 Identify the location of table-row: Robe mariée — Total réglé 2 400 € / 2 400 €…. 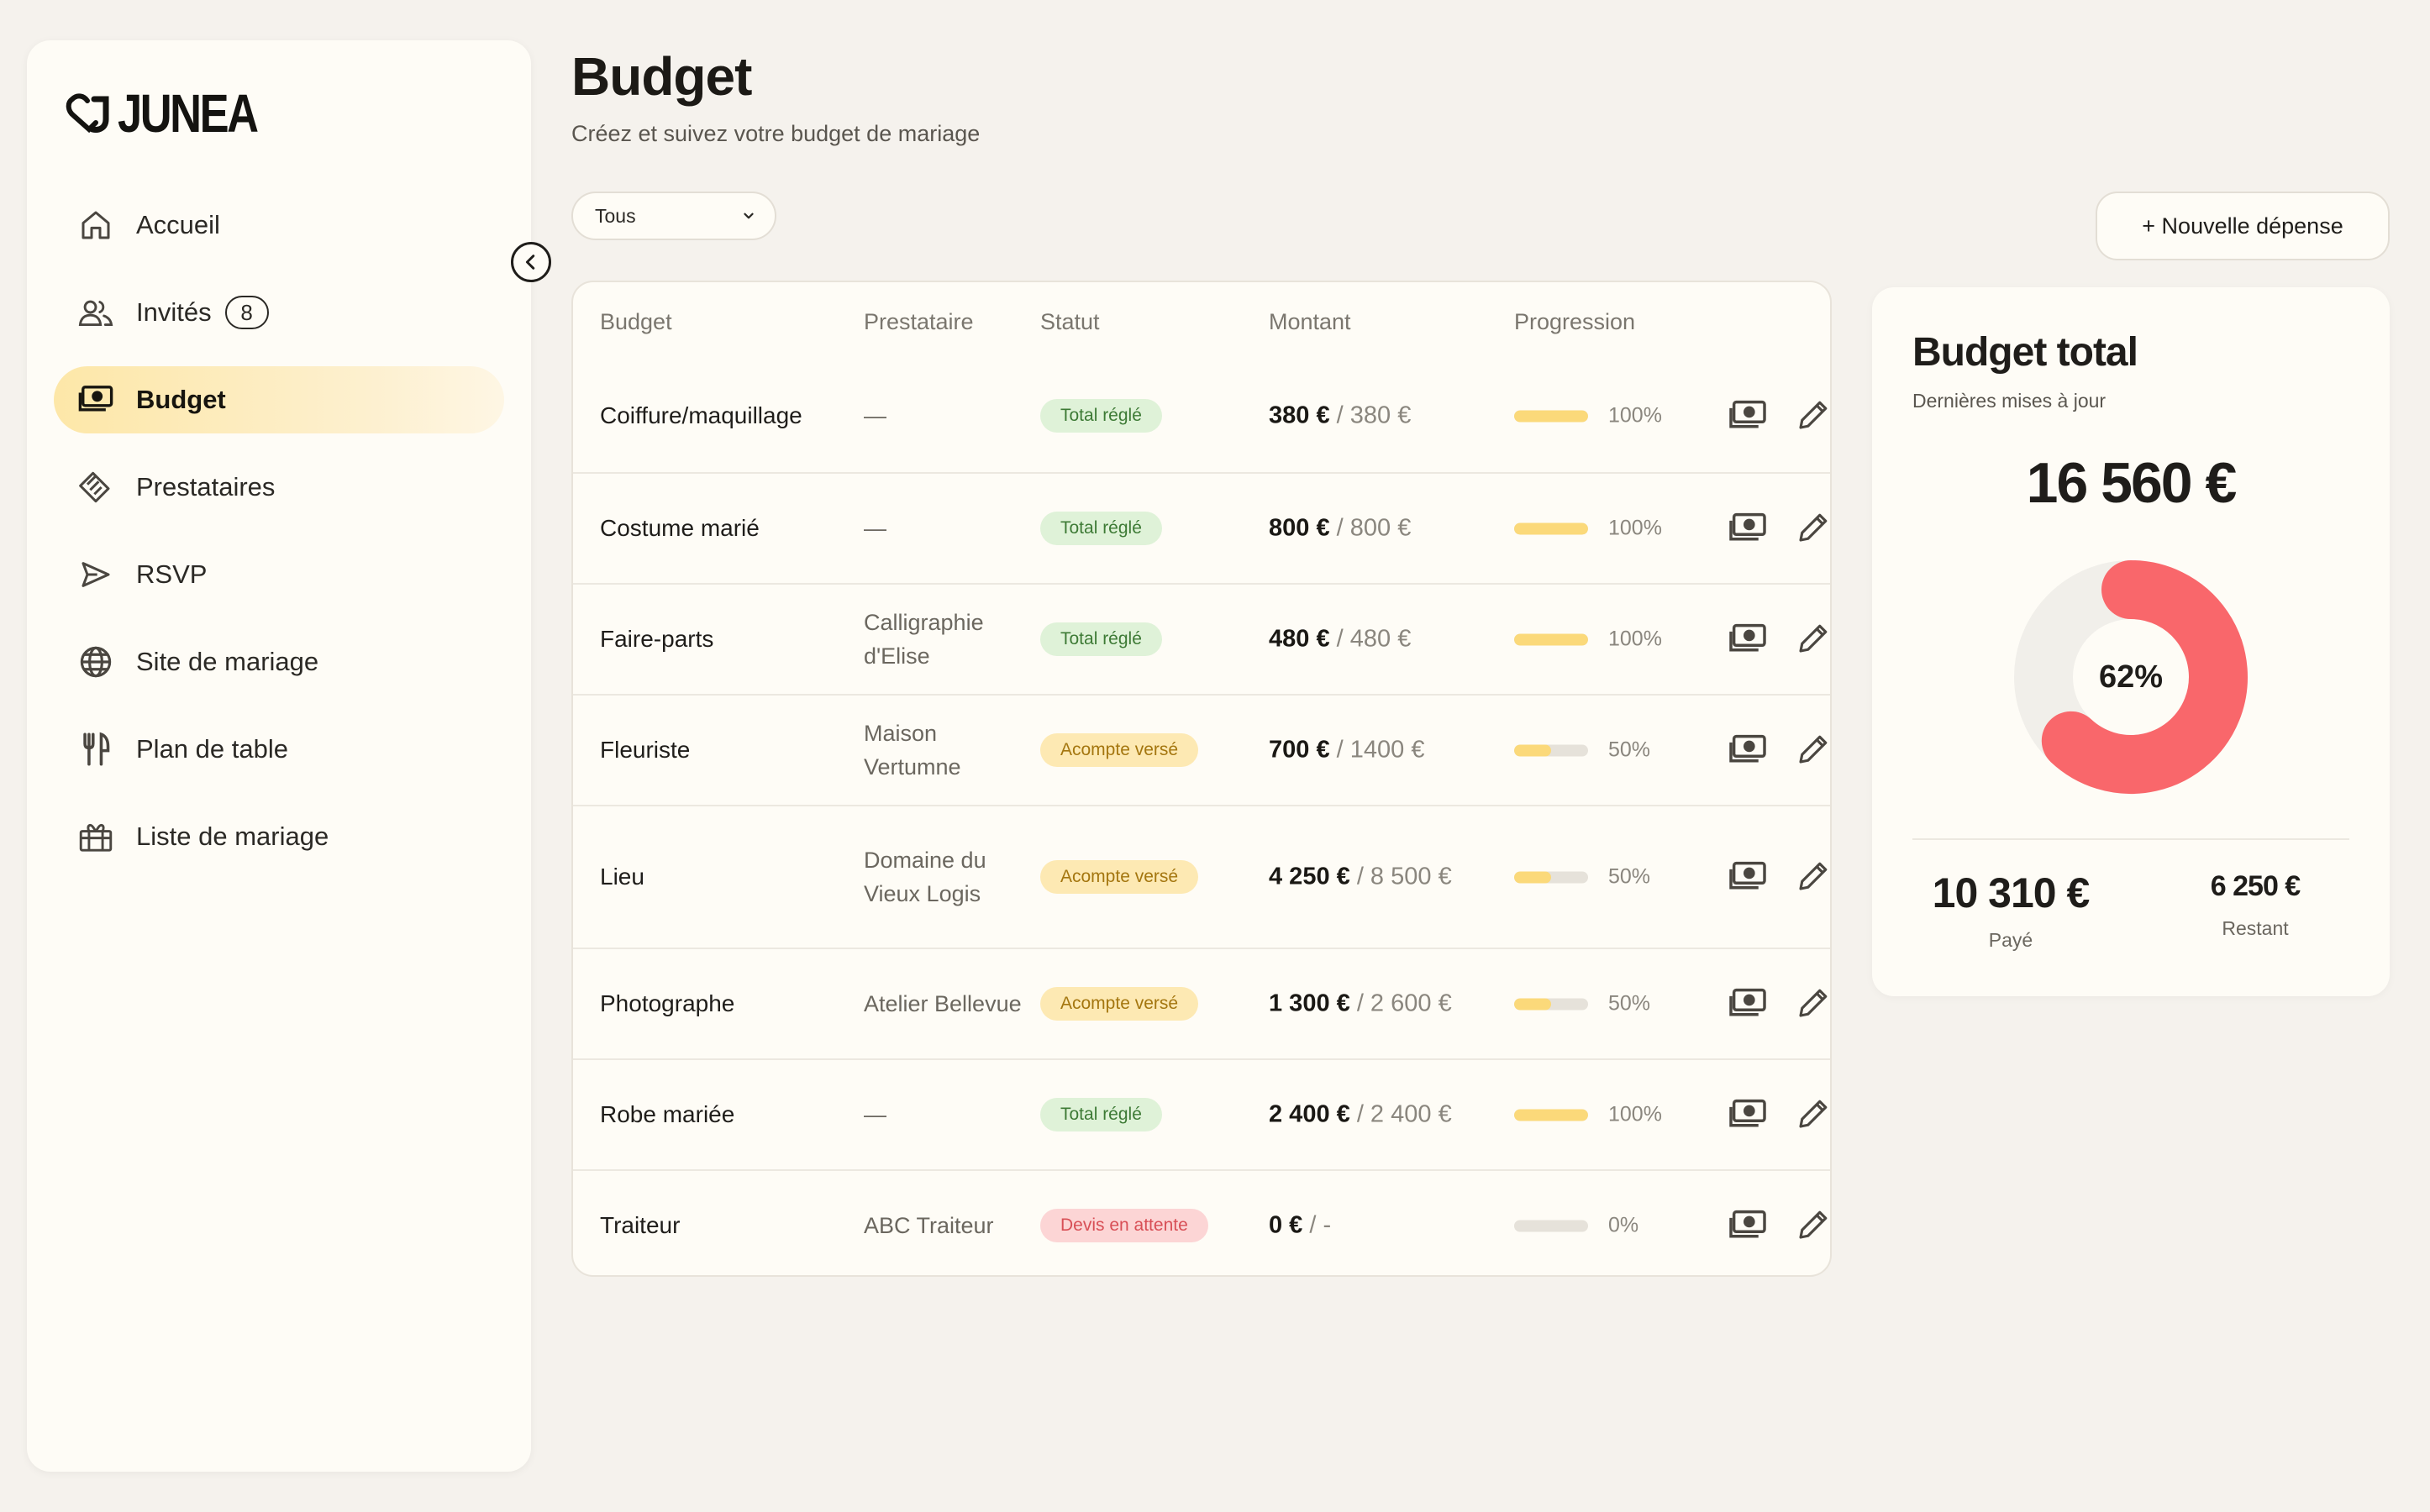
(1201, 1113).